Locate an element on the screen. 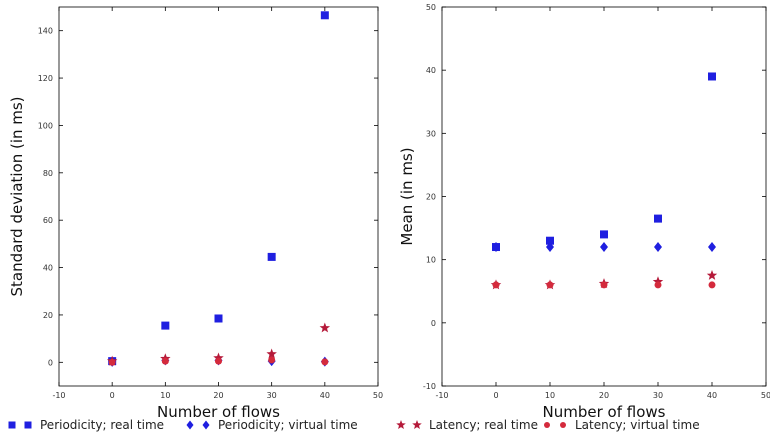 The width and height of the screenshot is (770, 434). legend-entry: Latency; virtual time is located at coordinates (622, 425).